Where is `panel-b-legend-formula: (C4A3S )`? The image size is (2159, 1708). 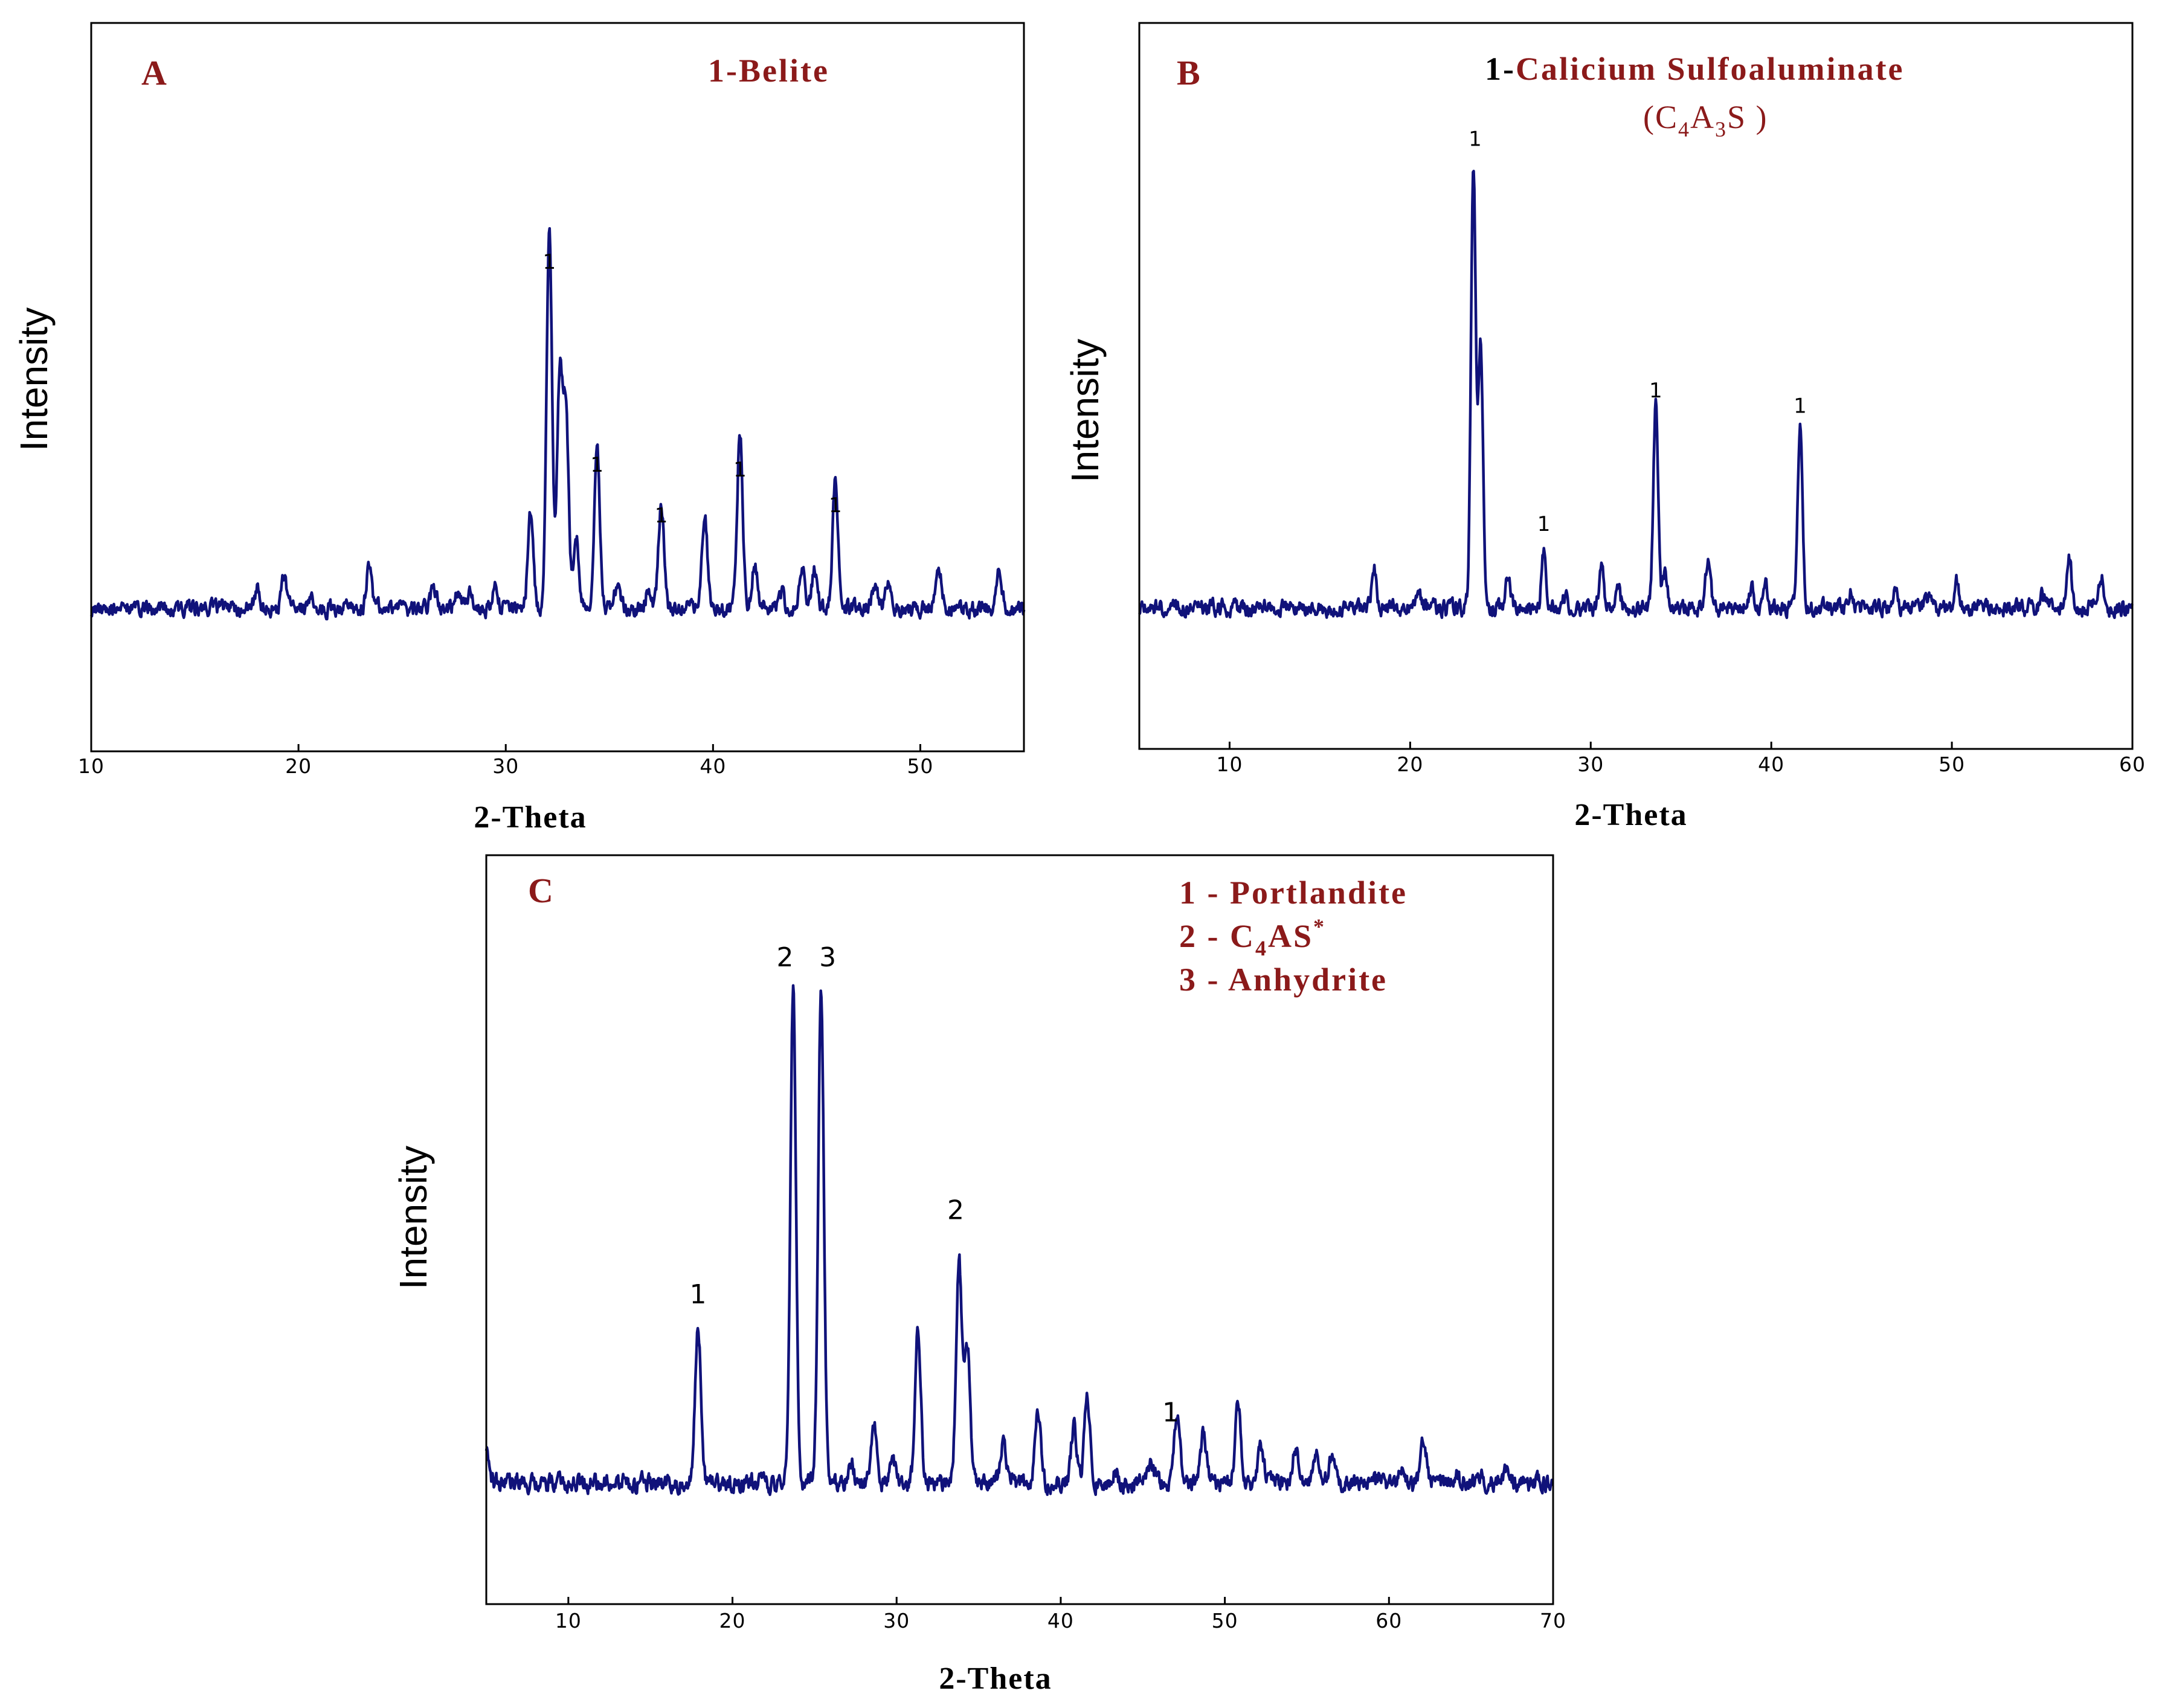 panel-b-legend-formula: (C4A3S ) is located at coordinates (1705, 120).